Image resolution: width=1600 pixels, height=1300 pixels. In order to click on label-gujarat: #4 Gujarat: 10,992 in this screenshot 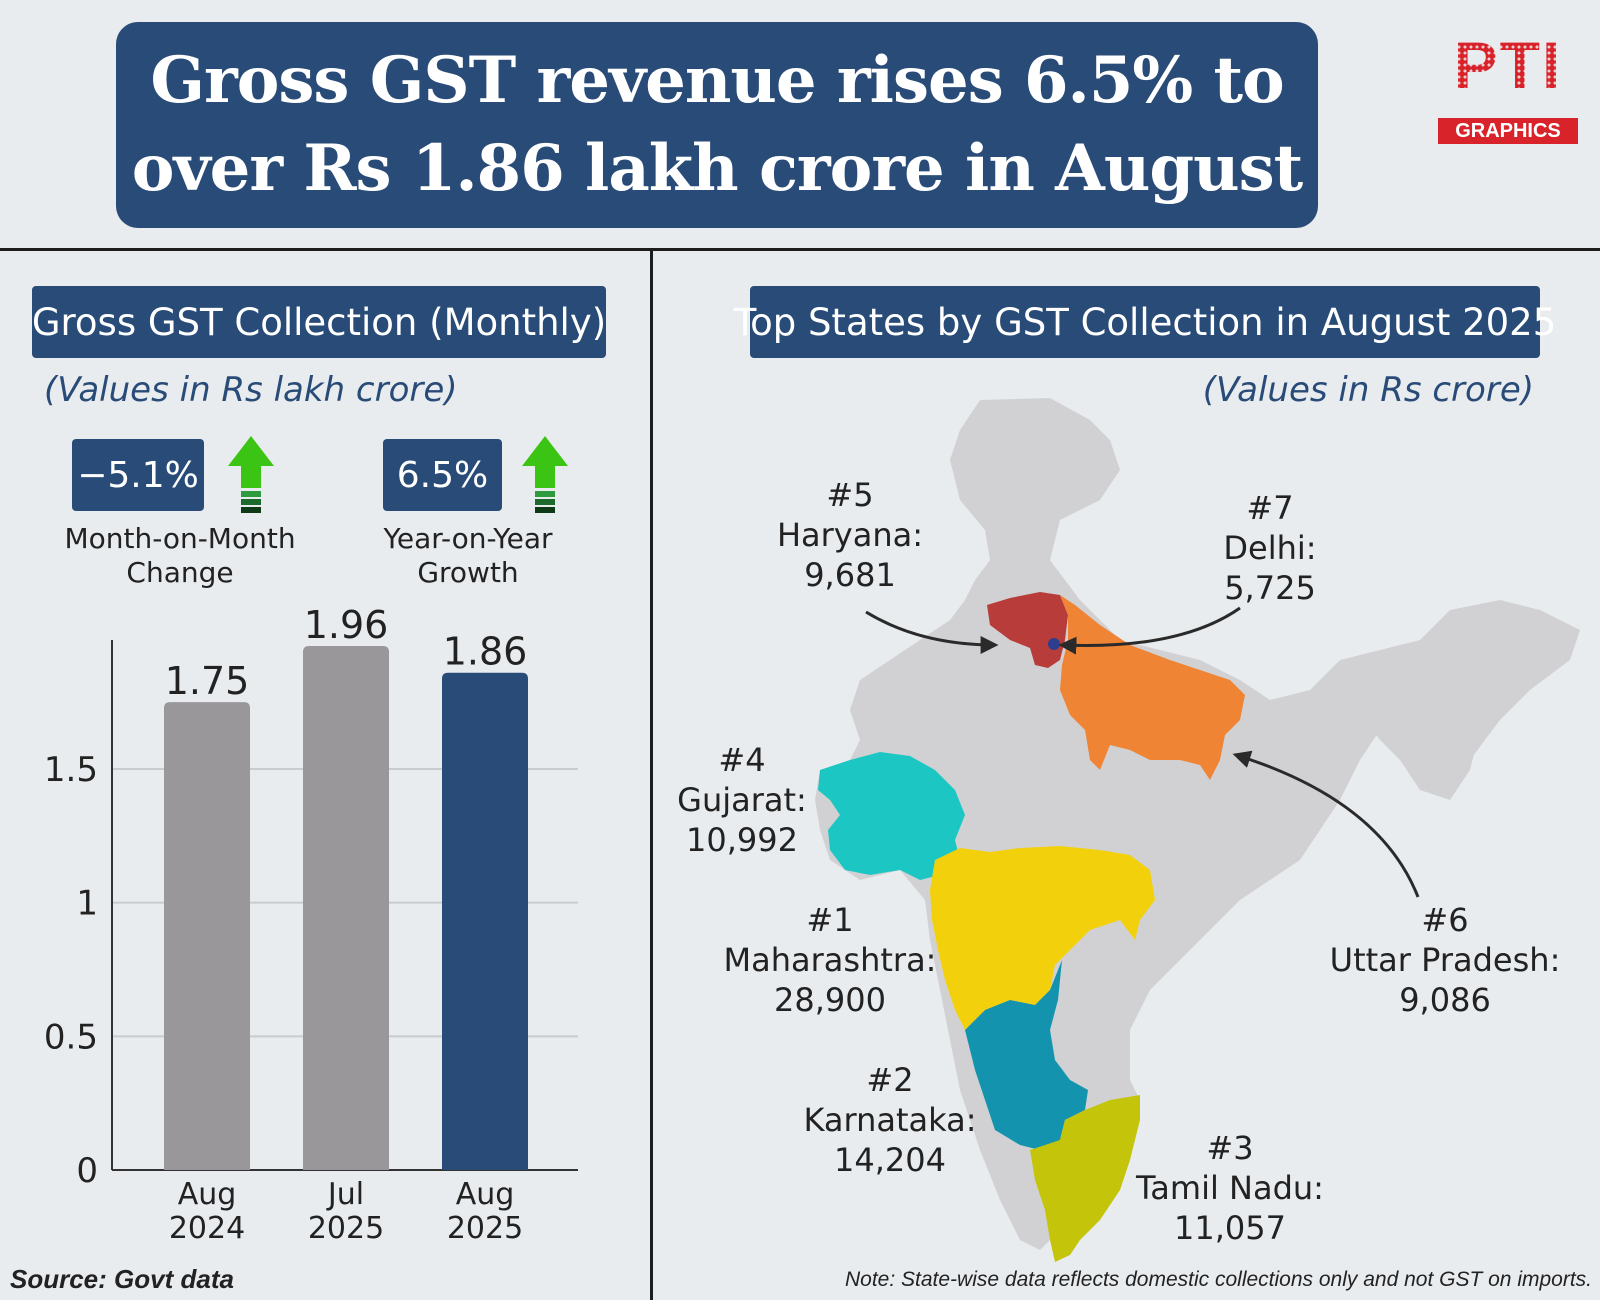, I will do `click(742, 800)`.